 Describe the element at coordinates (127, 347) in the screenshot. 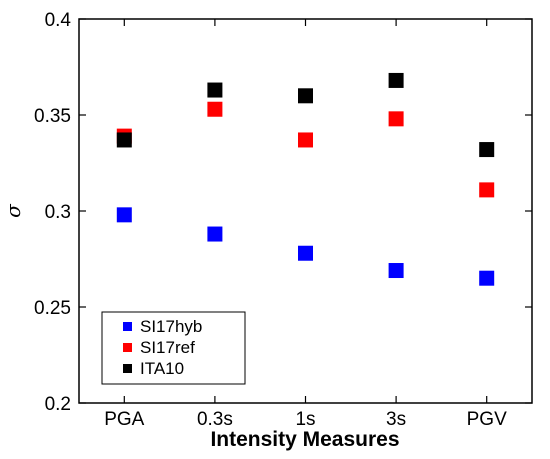

I see `legend-marker-si17ref` at that location.